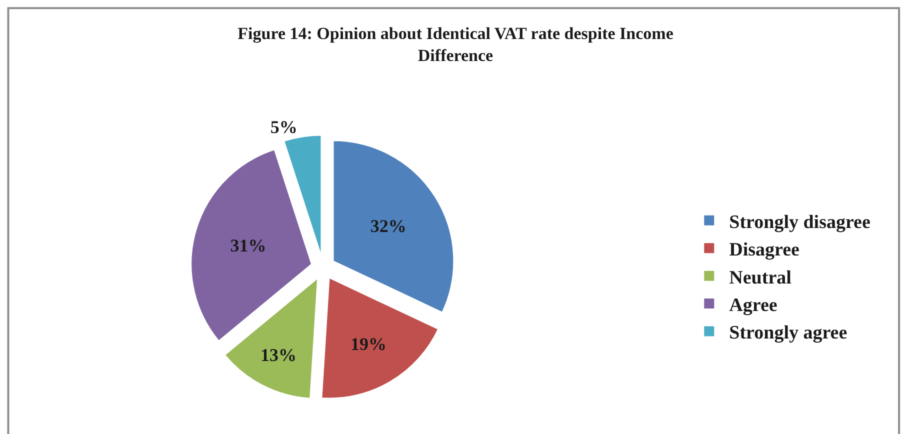 The image size is (902, 434). What do you see at coordinates (284, 126) in the screenshot?
I see `data-label: 5%` at bounding box center [284, 126].